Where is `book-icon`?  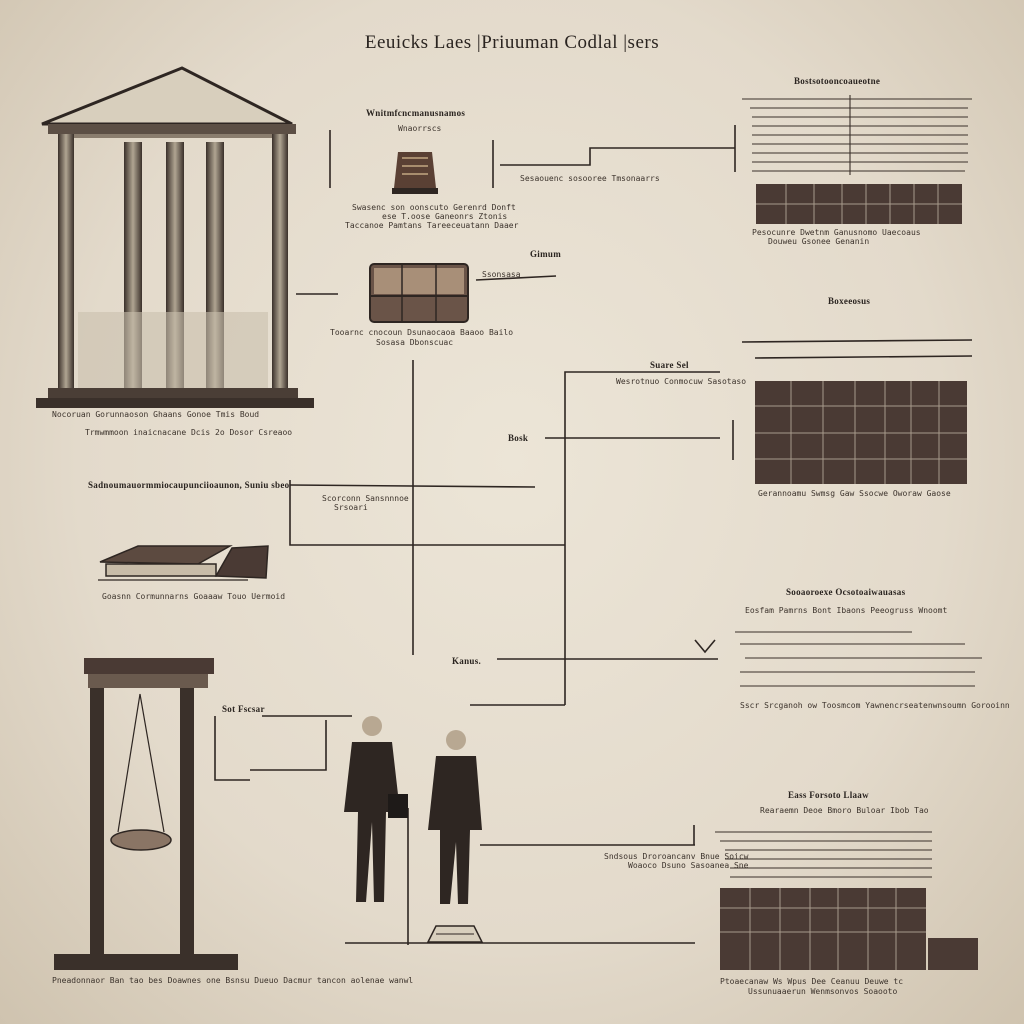
book-icon is located at coordinates (183, 563).